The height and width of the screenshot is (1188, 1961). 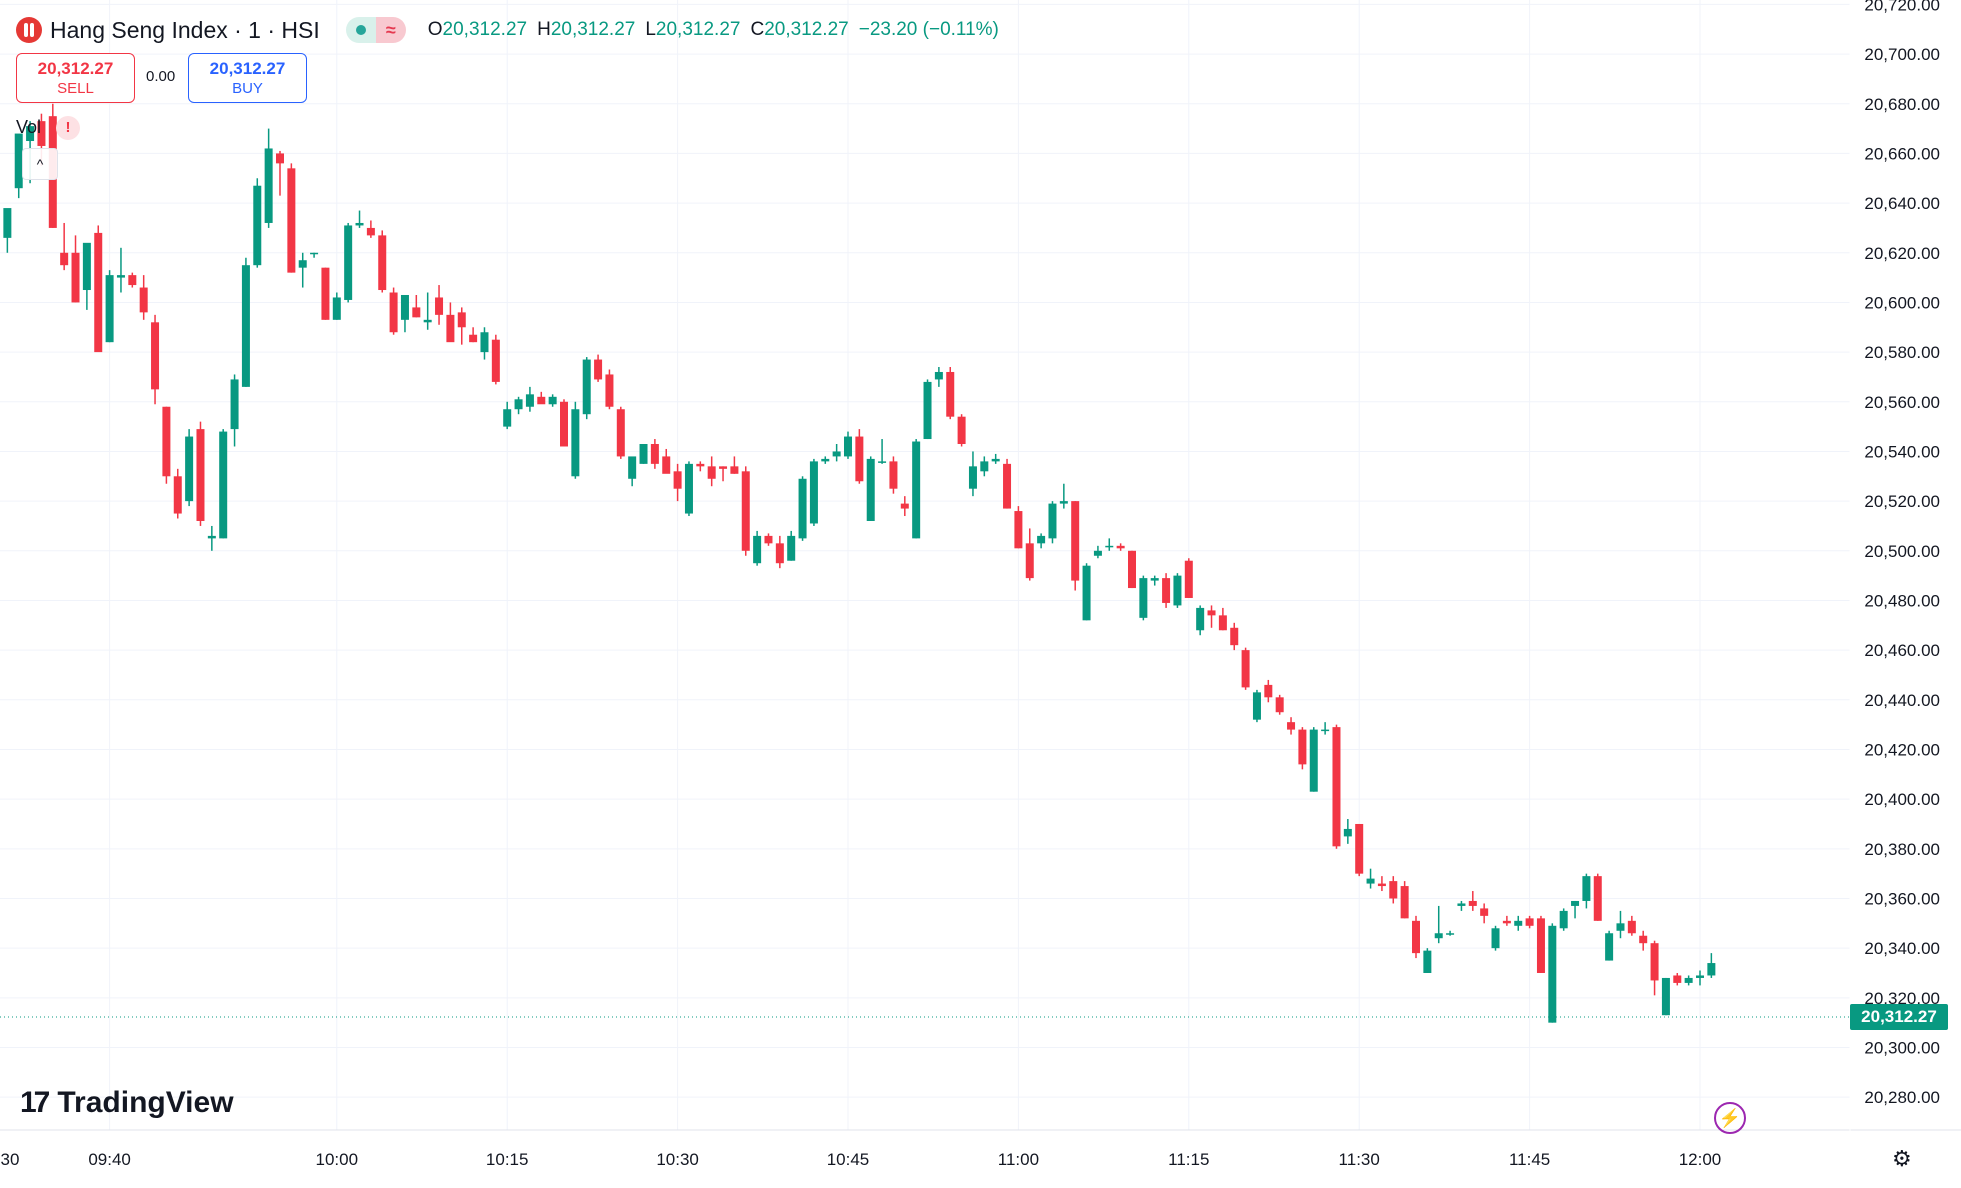 I want to click on buy-button: 20,312.27 BUY, so click(x=247, y=78).